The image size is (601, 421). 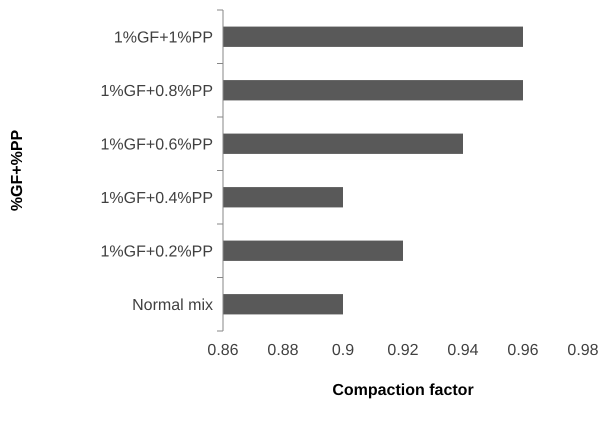 What do you see at coordinates (583, 350) in the screenshot?
I see `x-tick-label: 0.98` at bounding box center [583, 350].